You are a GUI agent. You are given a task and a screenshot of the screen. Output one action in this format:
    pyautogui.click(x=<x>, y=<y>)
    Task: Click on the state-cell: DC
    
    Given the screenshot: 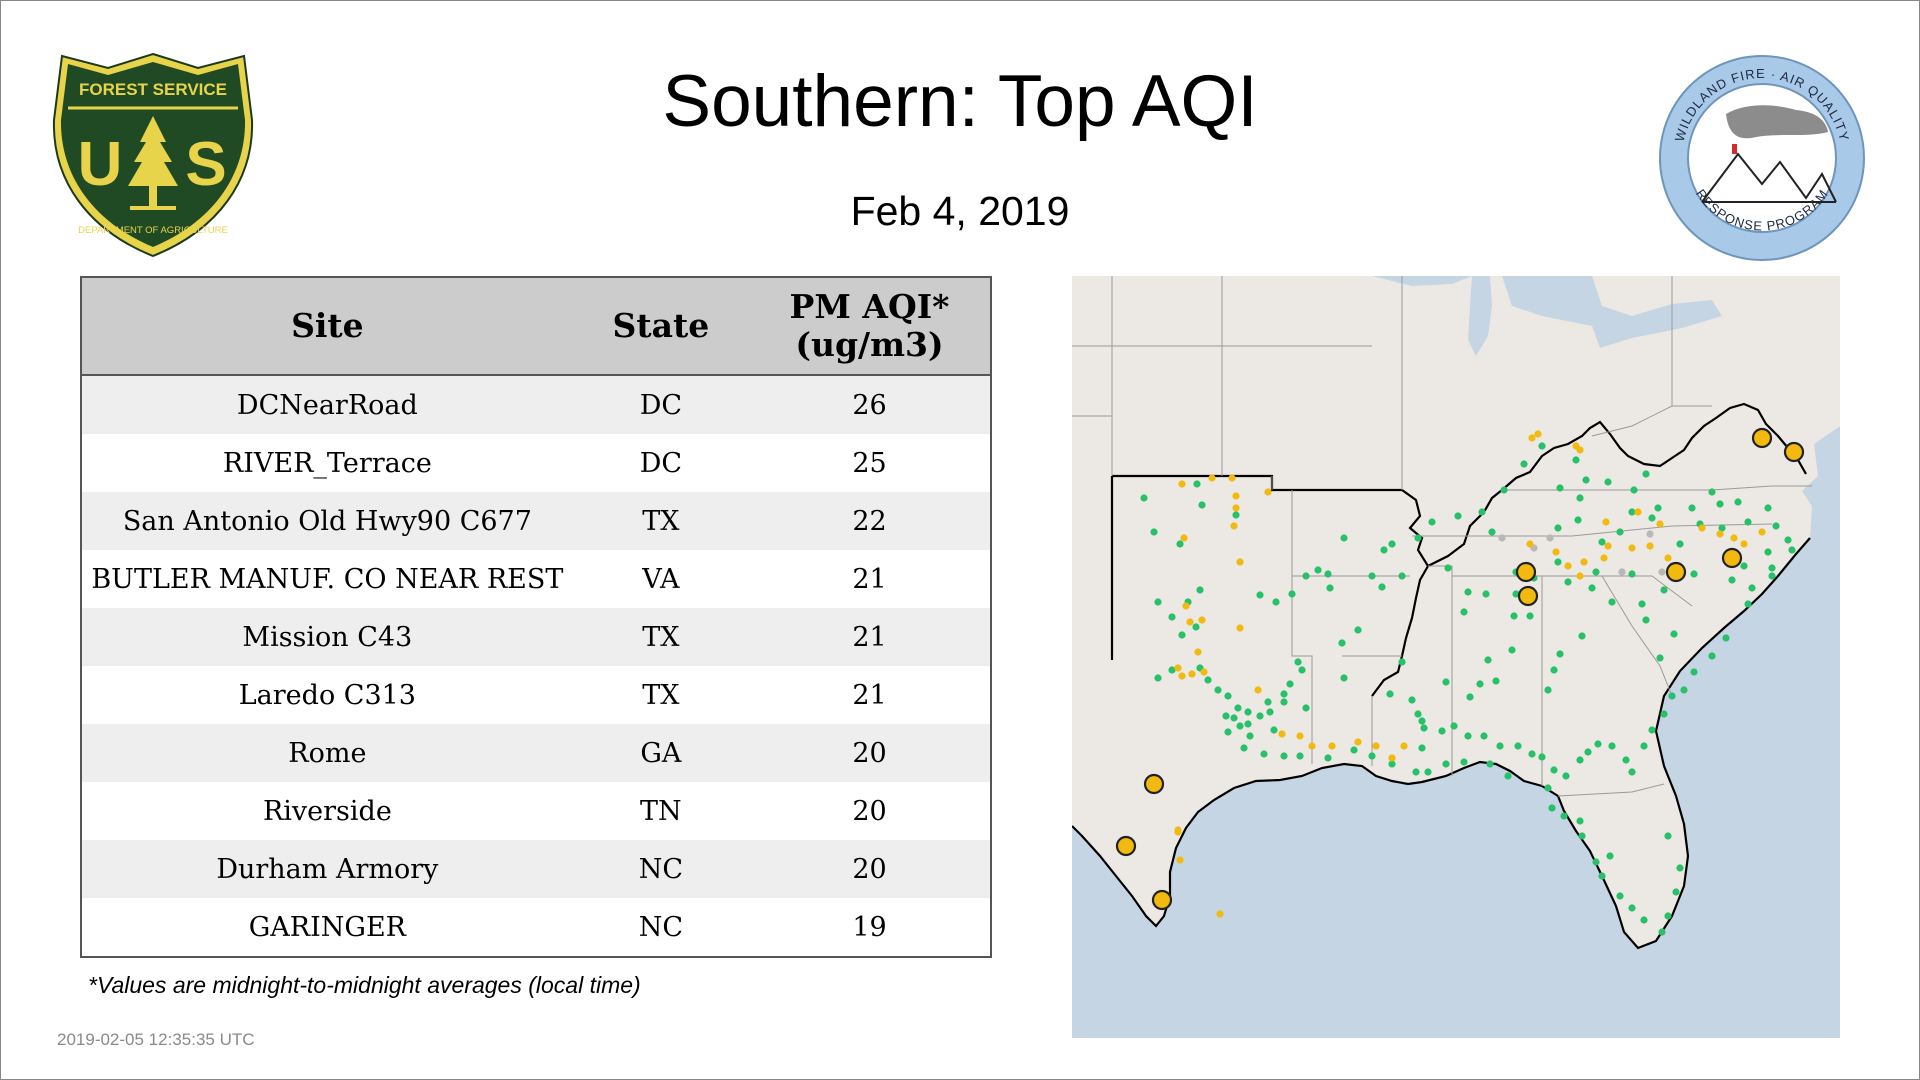 What is the action you would take?
    pyautogui.click(x=660, y=463)
    